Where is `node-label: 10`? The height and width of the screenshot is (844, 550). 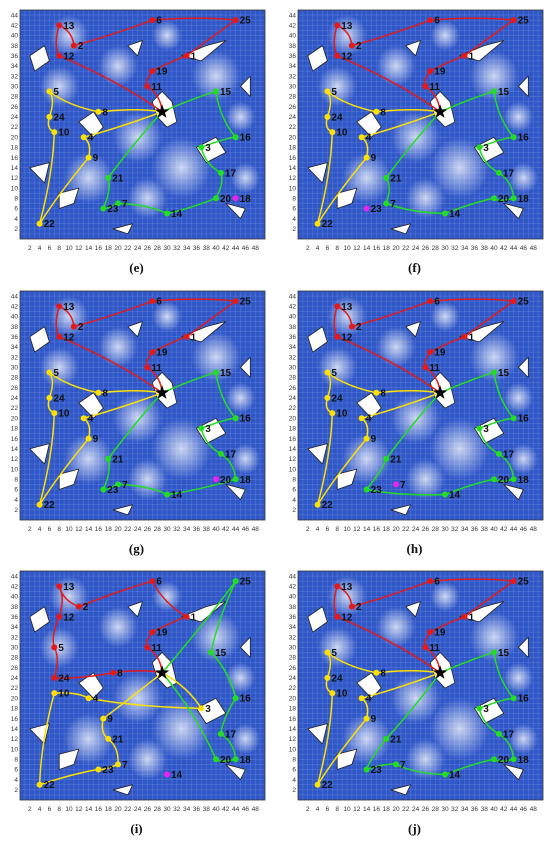 node-label: 10 is located at coordinates (64, 694).